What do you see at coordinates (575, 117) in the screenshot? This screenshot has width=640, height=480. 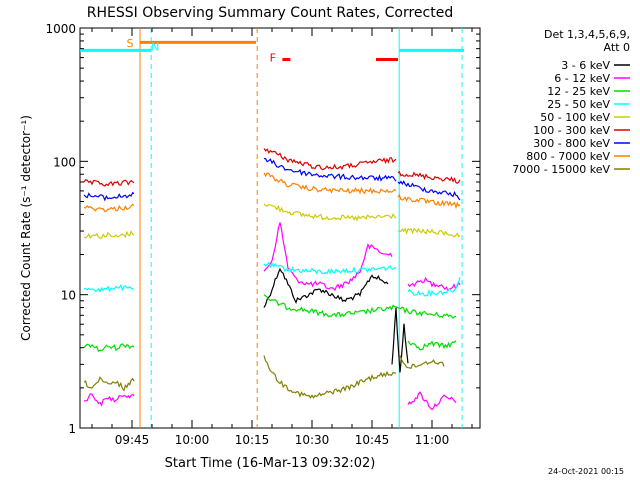 I see `legend-label: 50 - 100 keV` at bounding box center [575, 117].